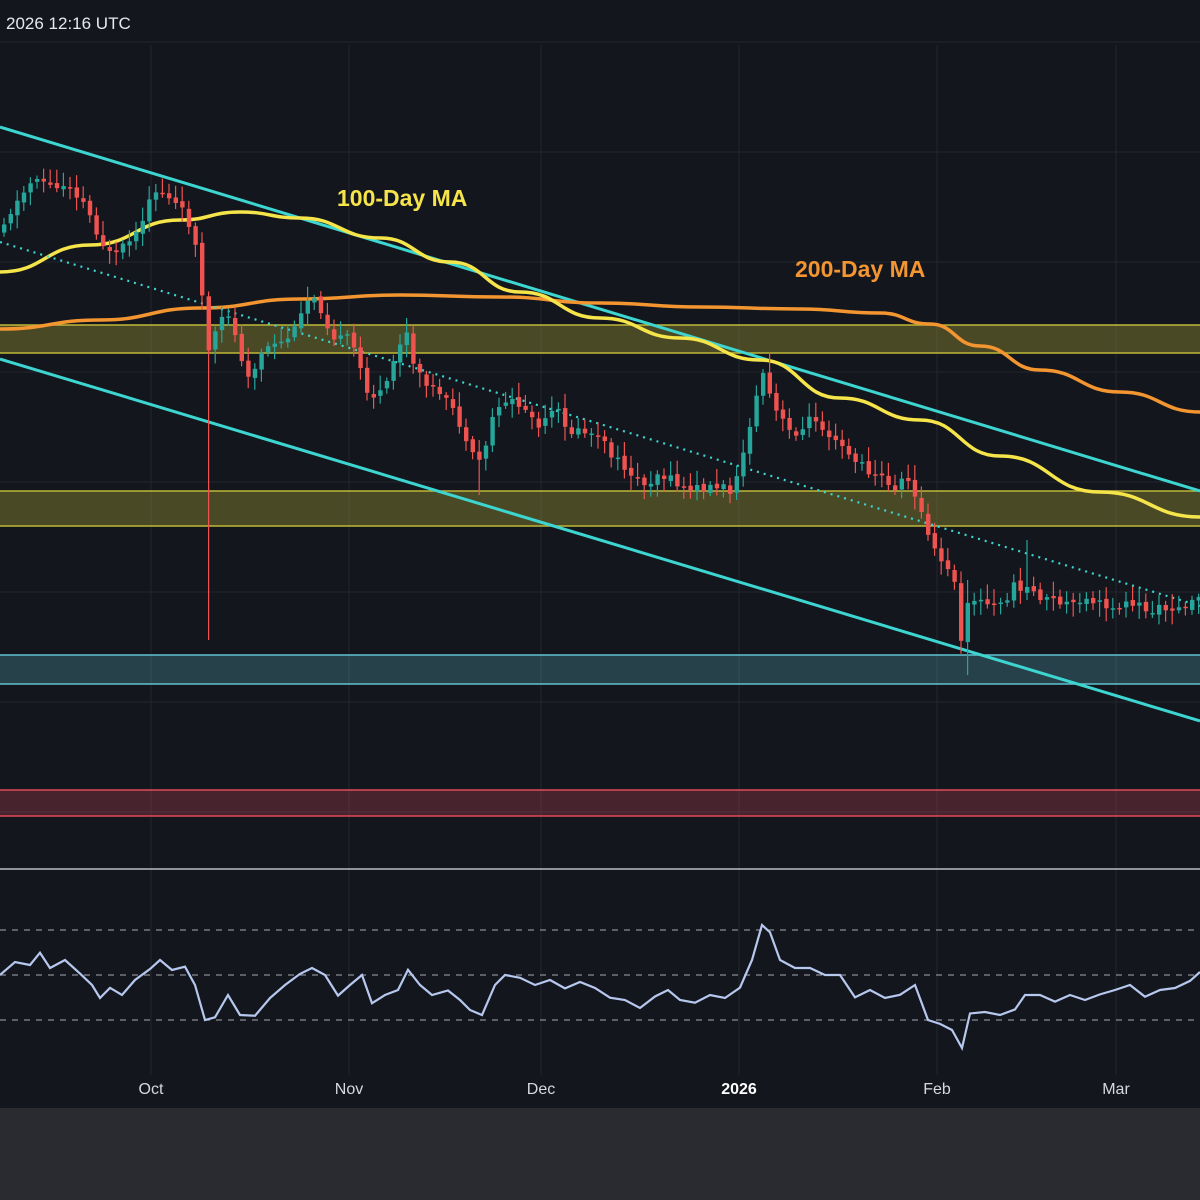 The image size is (1200, 1200). I want to click on x-tick-label: 2026, so click(739, 1089).